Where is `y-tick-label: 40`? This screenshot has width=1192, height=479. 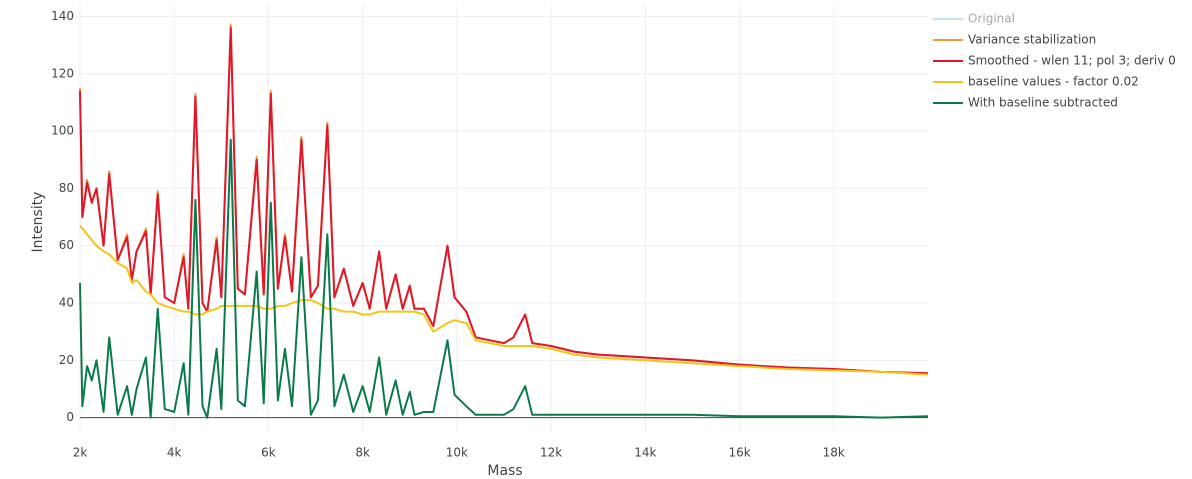
y-tick-label: 40 is located at coordinates (66, 303).